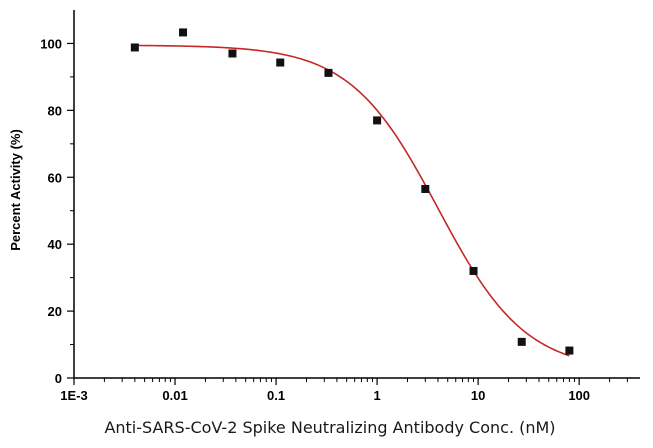 The height and width of the screenshot is (448, 653). Describe the element at coordinates (276, 395) in the screenshot. I see `x-tick-label: 0.1` at that location.